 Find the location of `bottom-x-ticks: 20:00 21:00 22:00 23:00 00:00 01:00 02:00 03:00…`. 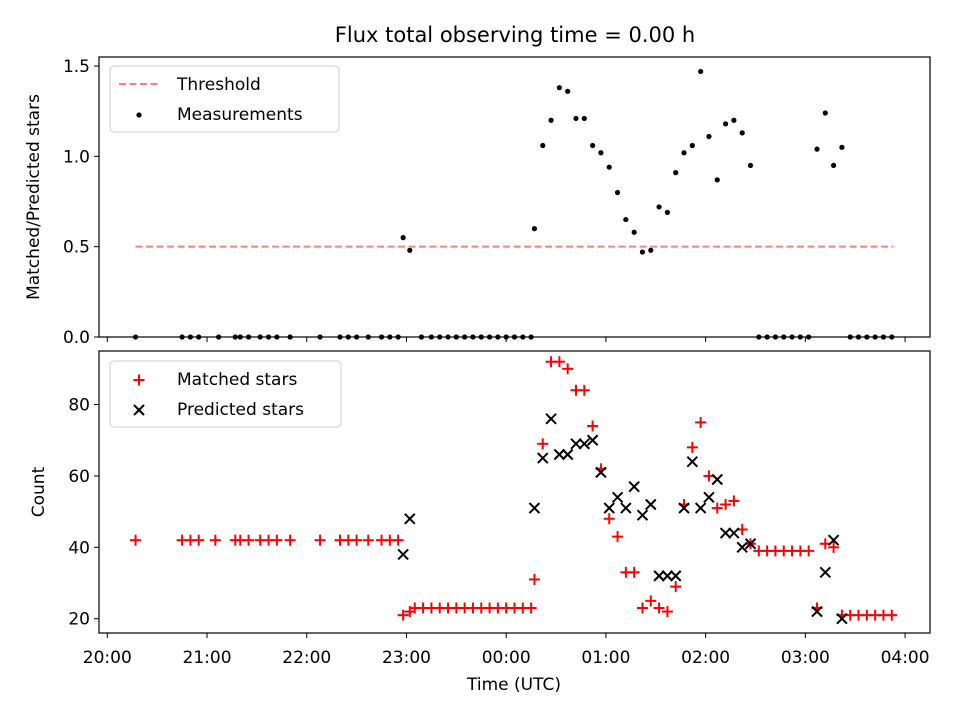

bottom-x-ticks: 20:00 21:00 22:00 23:00 00:00 01:00 02:00 03:00… is located at coordinates (506, 650).